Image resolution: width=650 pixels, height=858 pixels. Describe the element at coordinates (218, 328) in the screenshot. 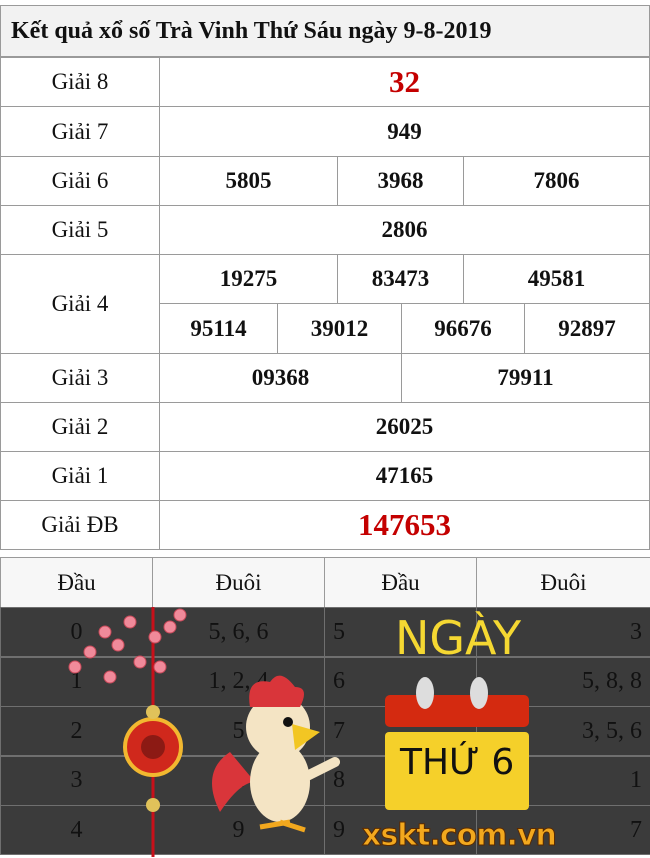

I see `prize-4-value: 95114` at that location.